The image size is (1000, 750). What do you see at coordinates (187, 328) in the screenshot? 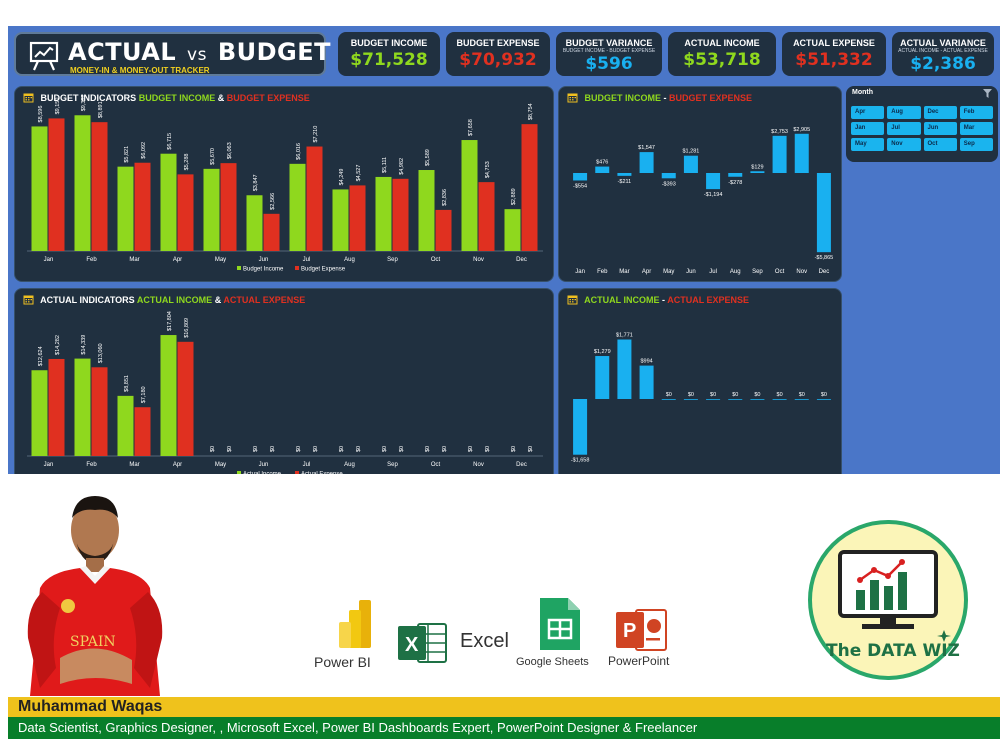
I see `data-label: $16,809` at bounding box center [187, 328].